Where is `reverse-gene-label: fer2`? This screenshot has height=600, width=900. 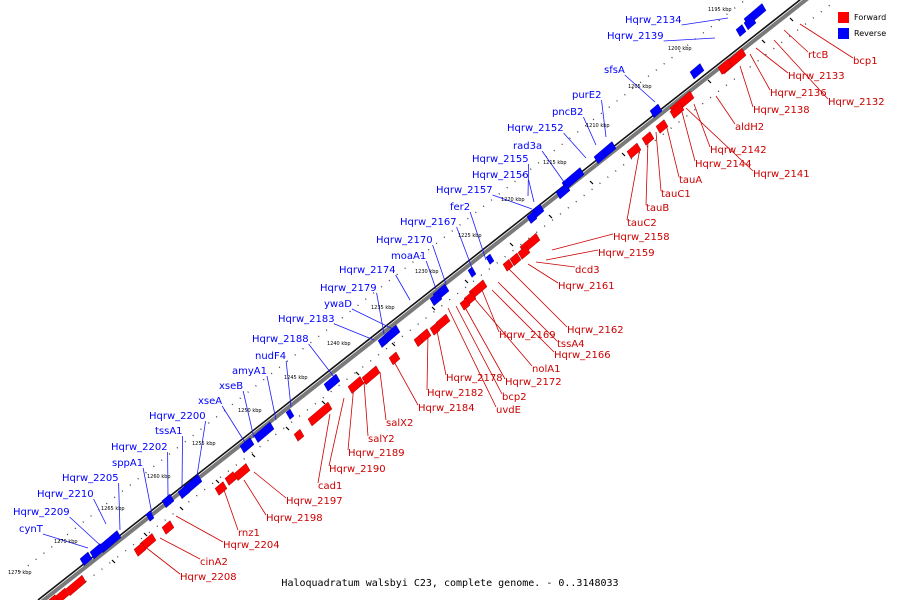 reverse-gene-label: fer2 is located at coordinates (460, 207).